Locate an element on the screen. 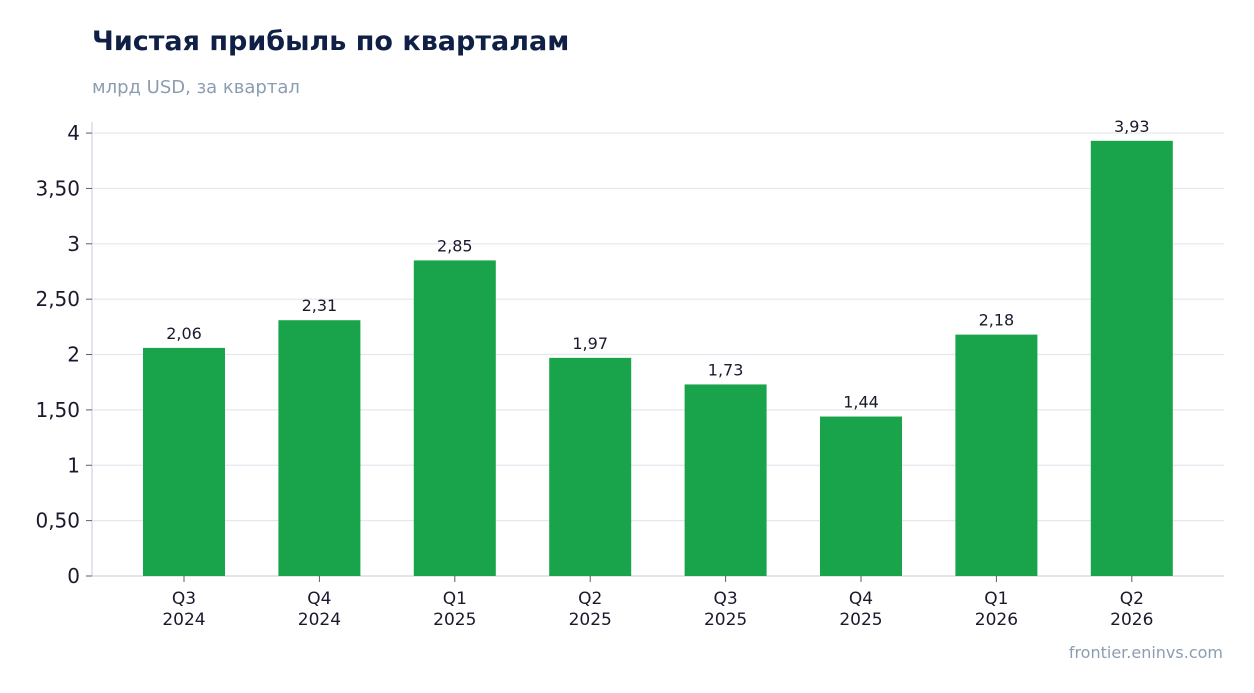 This screenshot has width=1254, height=693. y-tick-label: 1 is located at coordinates (73, 465).